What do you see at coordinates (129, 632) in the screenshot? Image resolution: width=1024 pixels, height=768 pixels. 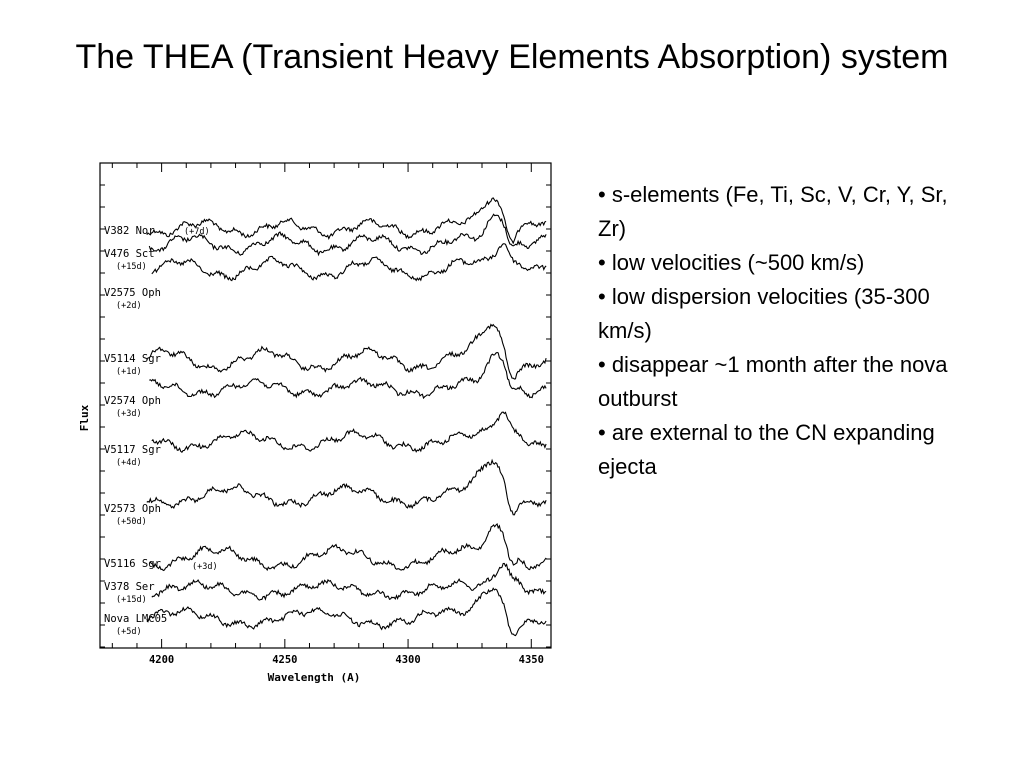 I see `series-epoch-label: (+5d)` at bounding box center [129, 632].